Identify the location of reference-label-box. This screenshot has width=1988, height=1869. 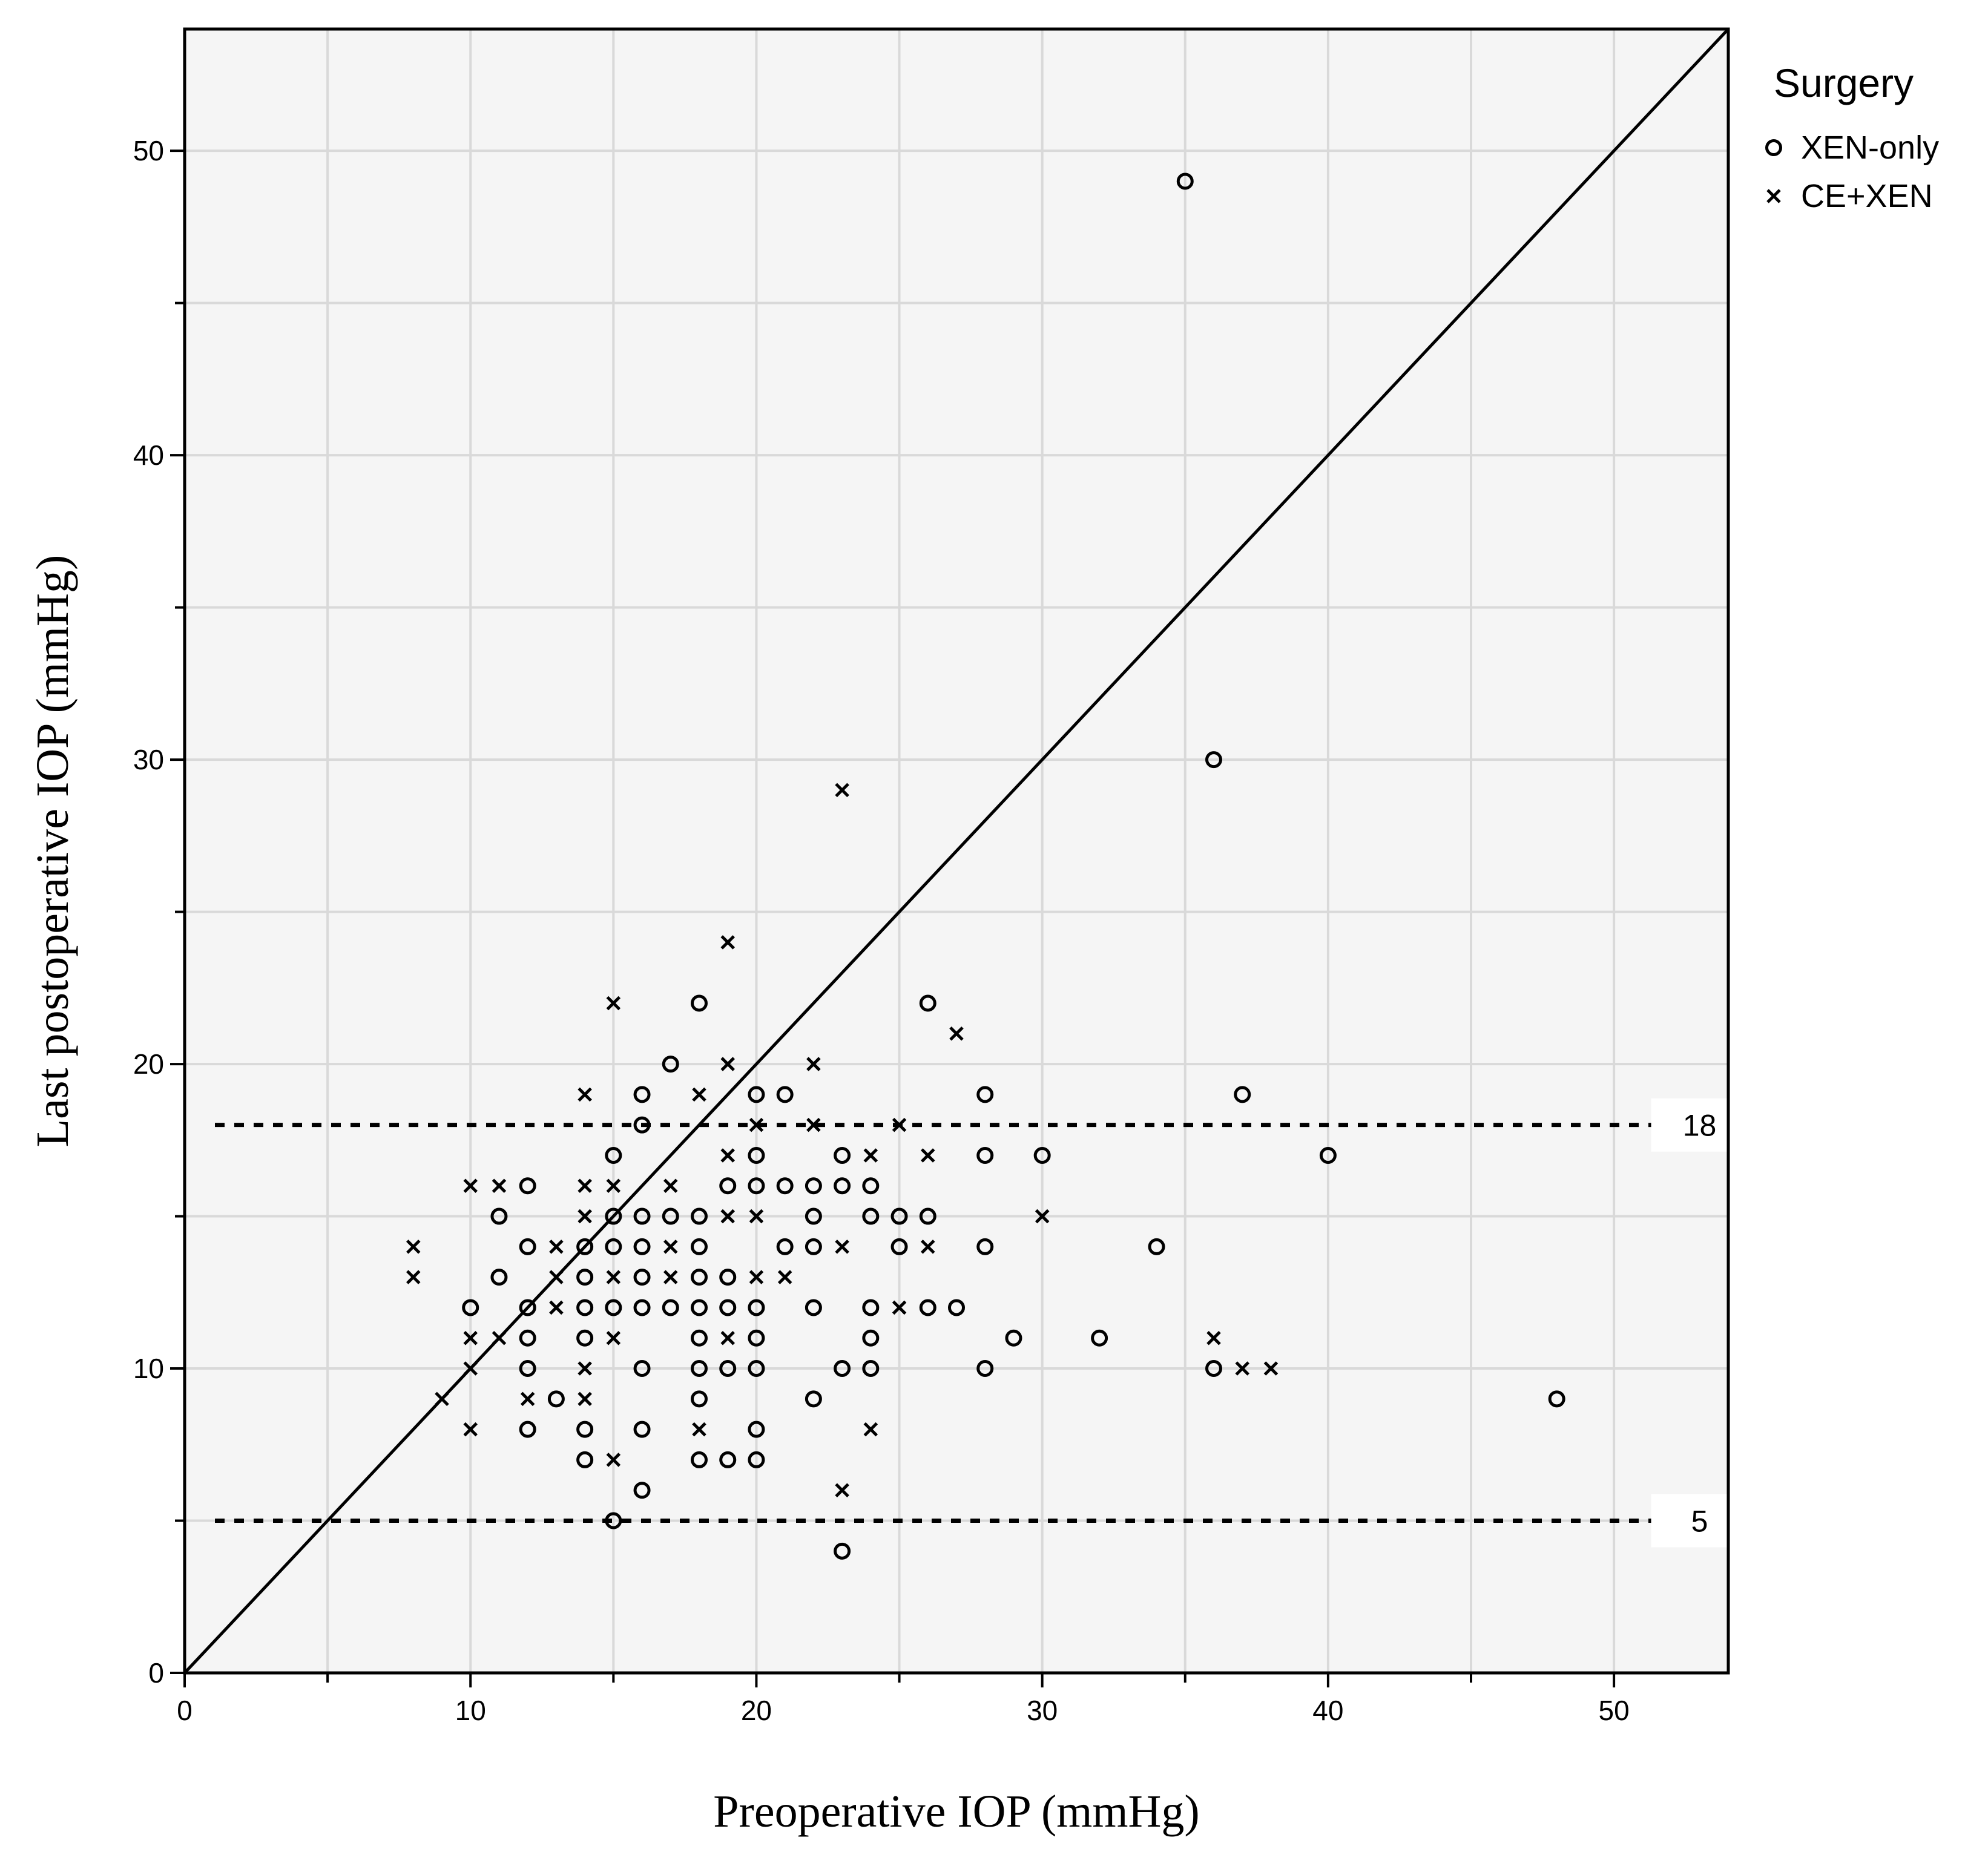
(1693, 1521).